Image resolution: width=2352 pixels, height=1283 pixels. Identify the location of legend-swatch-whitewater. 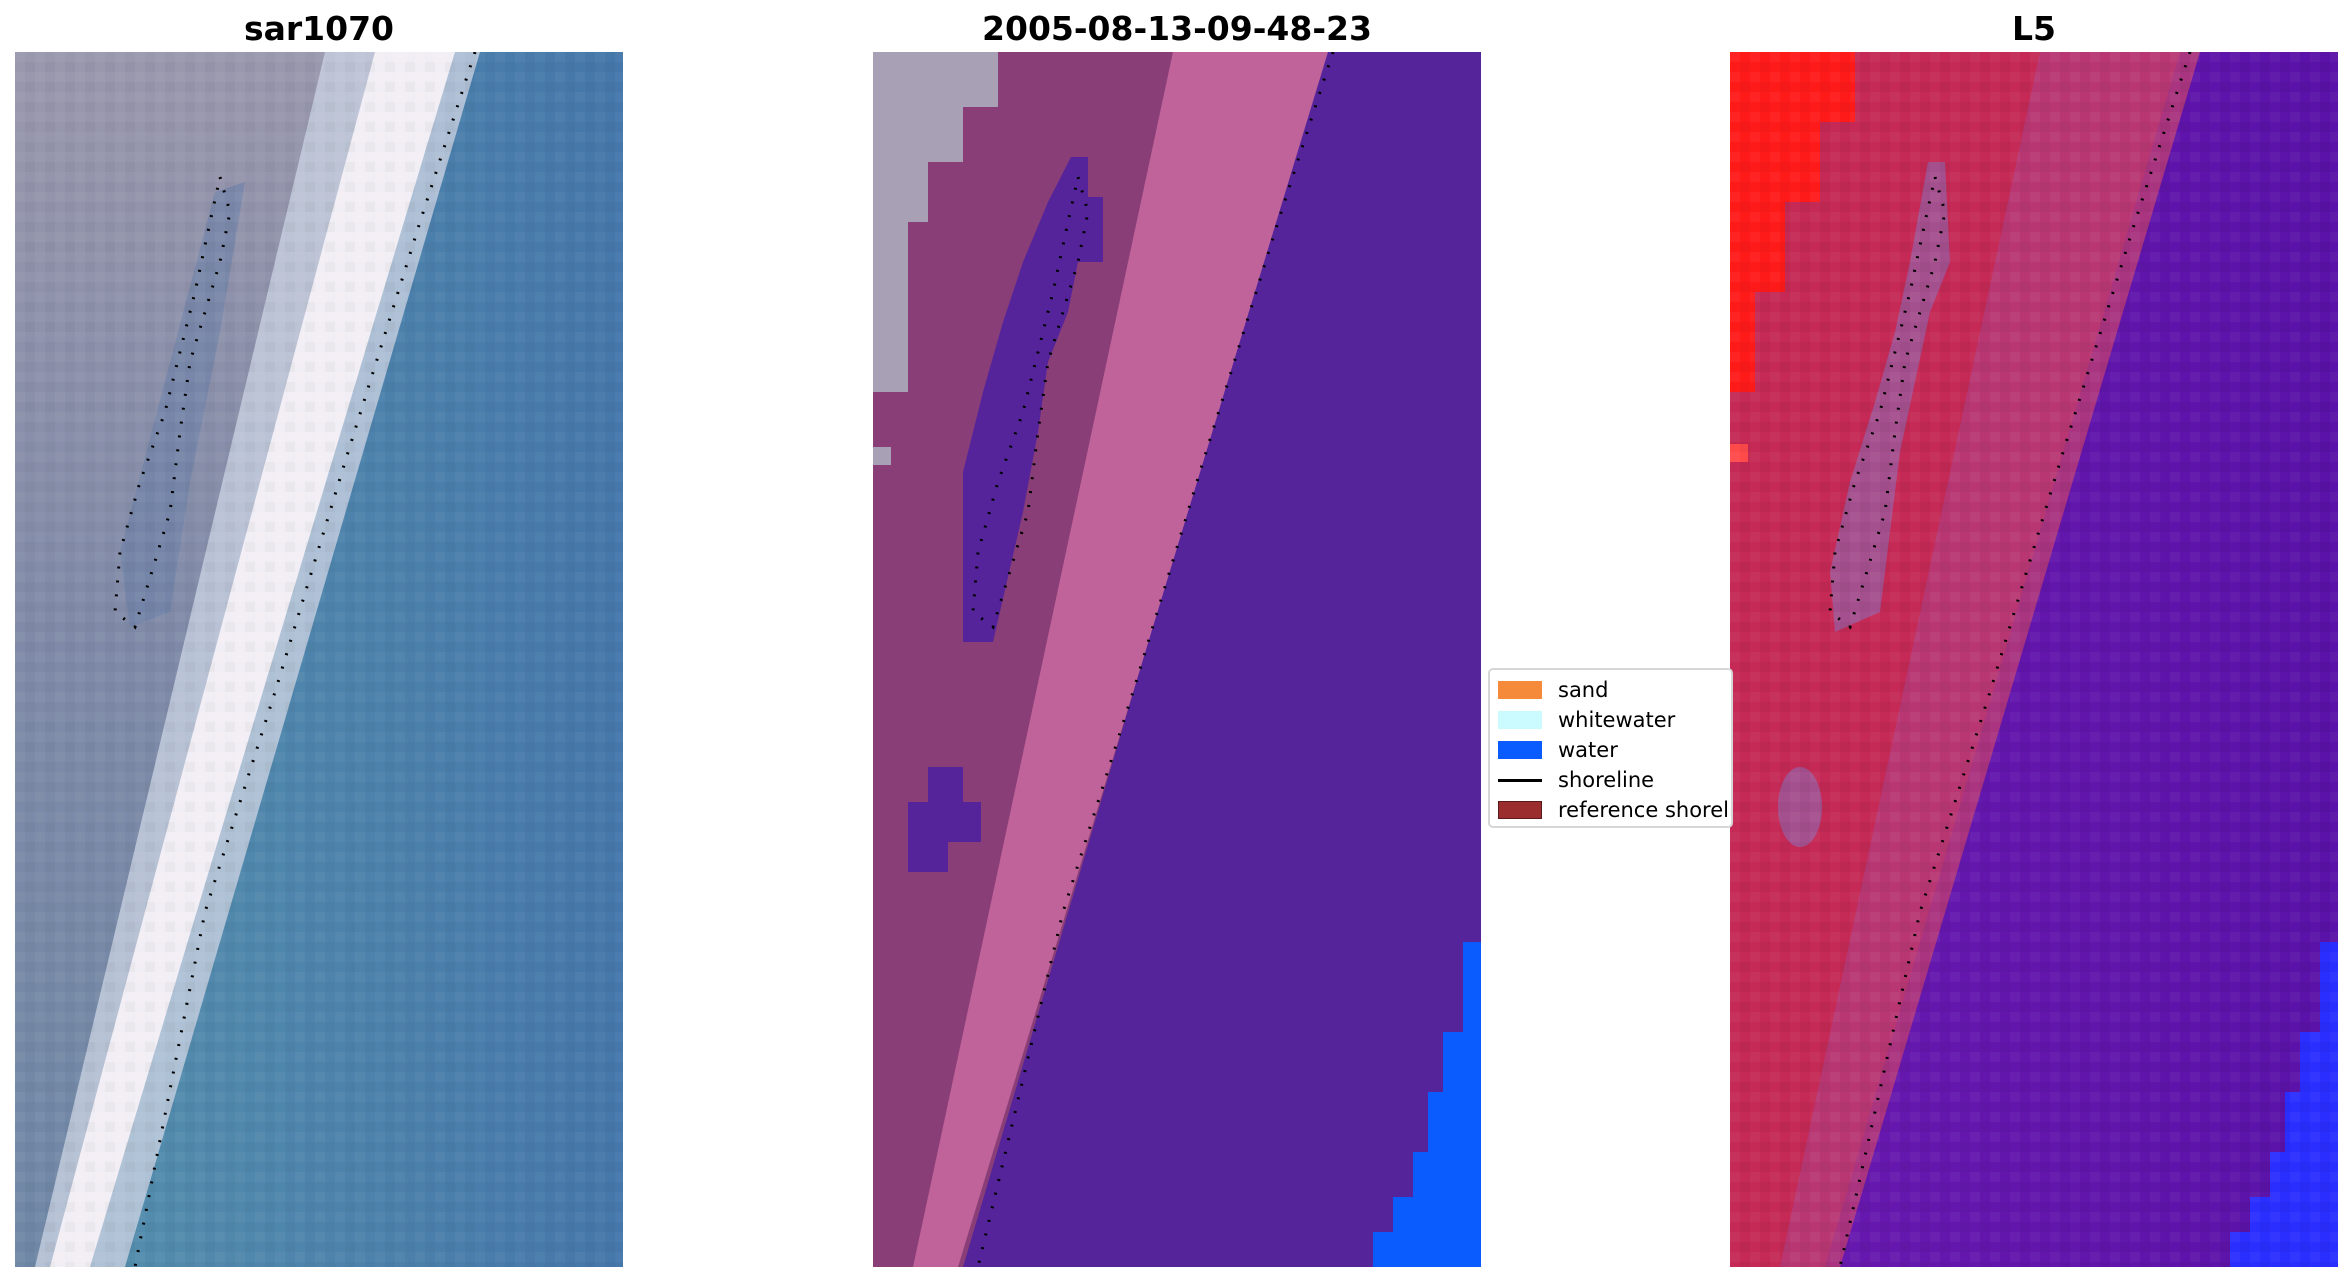
(1520, 720).